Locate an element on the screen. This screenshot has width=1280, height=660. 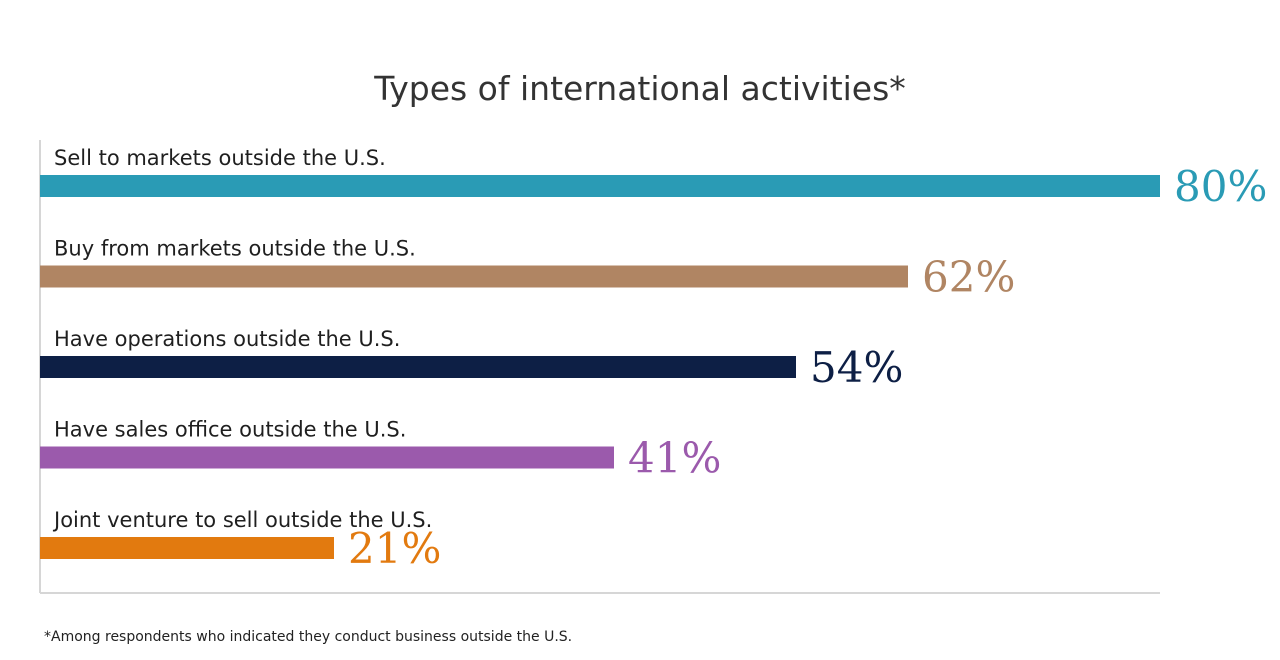
value-label: 21% is located at coordinates (394, 548).